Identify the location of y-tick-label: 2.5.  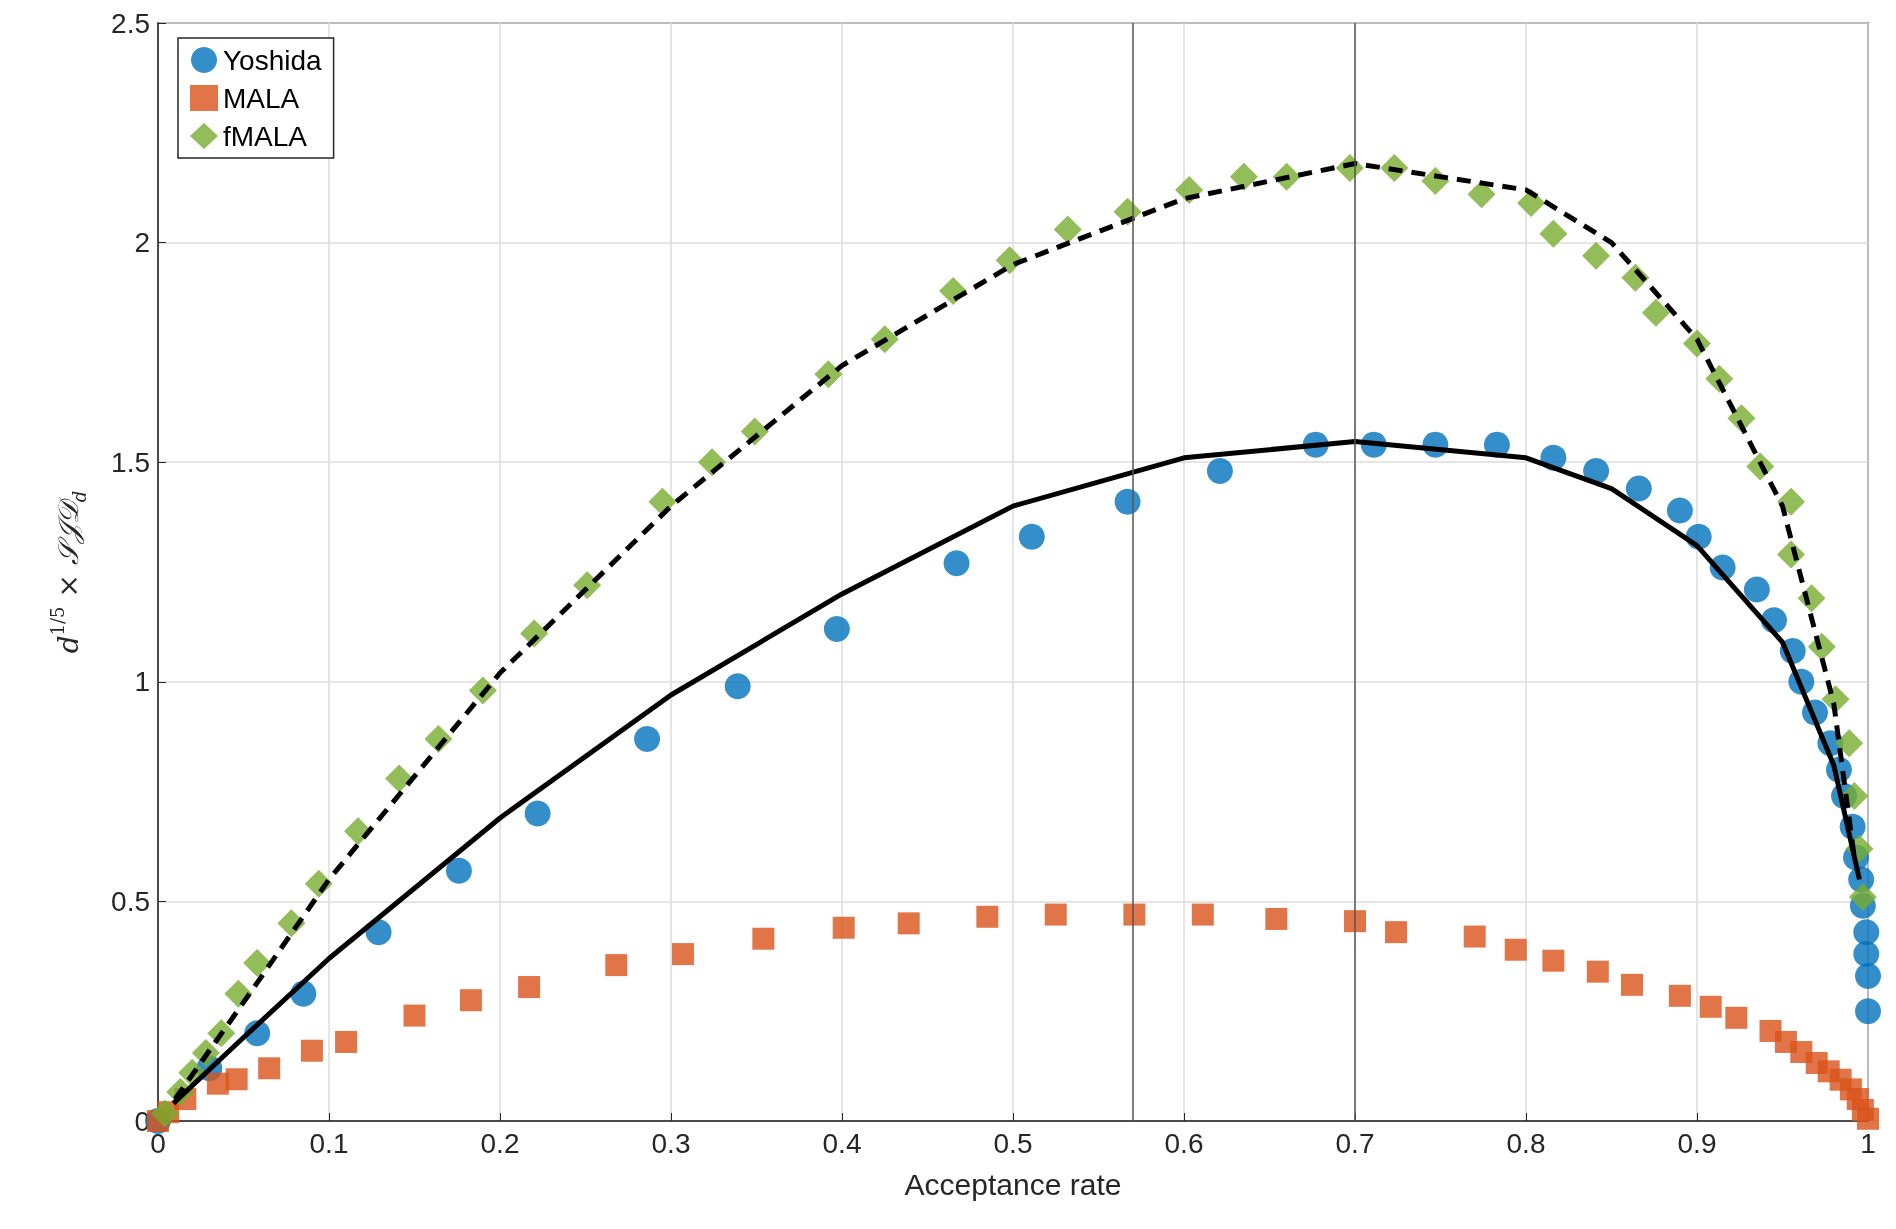
(130, 23).